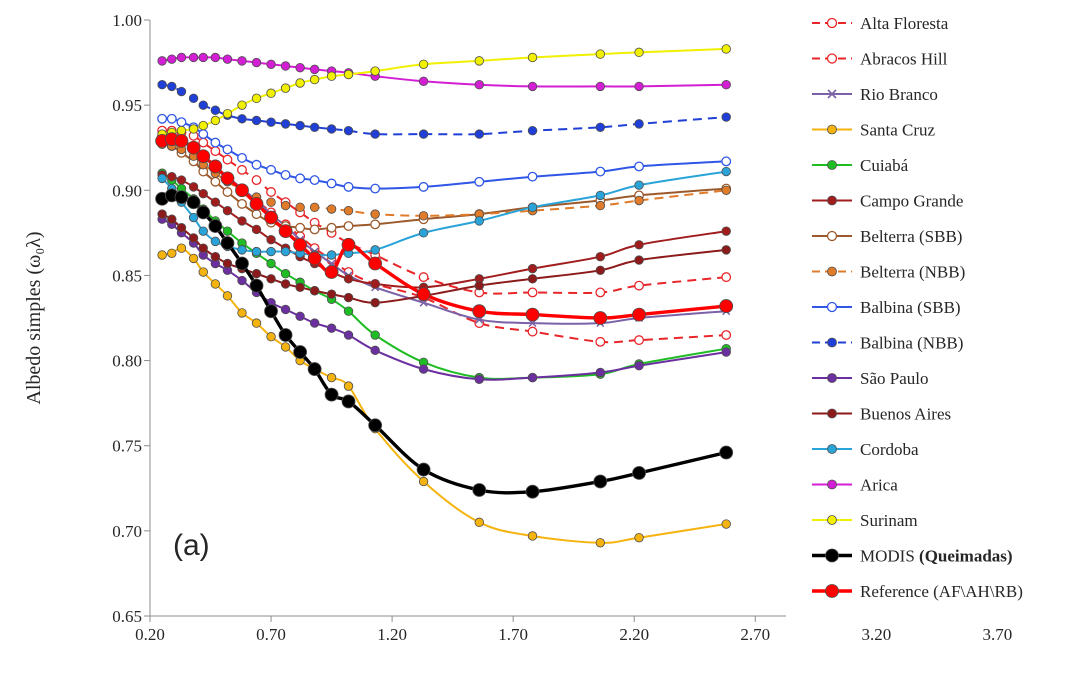 The height and width of the screenshot is (673, 1091). Describe the element at coordinates (634, 634) in the screenshot. I see `x-tick-label: 2.20` at that location.